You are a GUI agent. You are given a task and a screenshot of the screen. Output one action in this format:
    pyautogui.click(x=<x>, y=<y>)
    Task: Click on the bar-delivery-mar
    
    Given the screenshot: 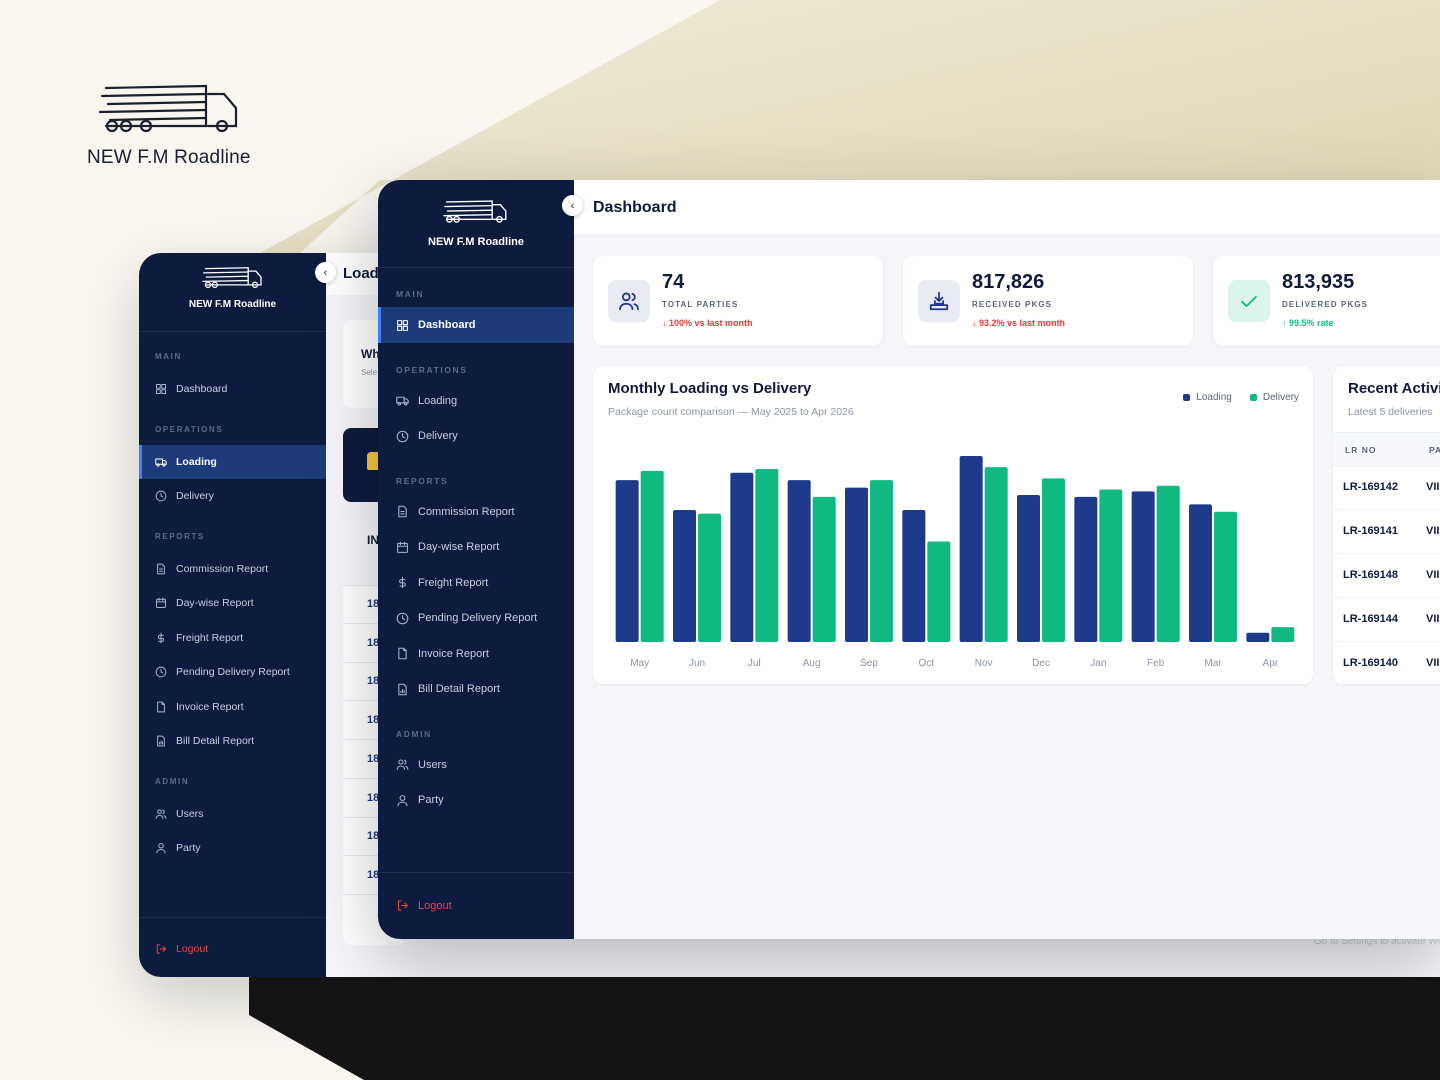 What is the action you would take?
    pyautogui.click(x=1225, y=576)
    